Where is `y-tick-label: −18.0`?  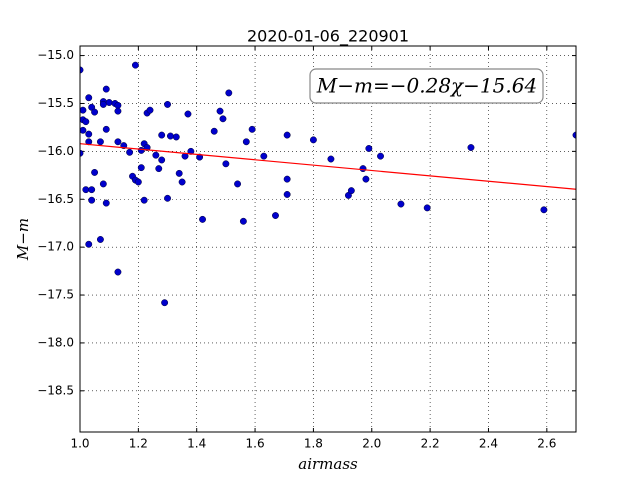 y-tick-label: −18.0 is located at coordinates (55, 342).